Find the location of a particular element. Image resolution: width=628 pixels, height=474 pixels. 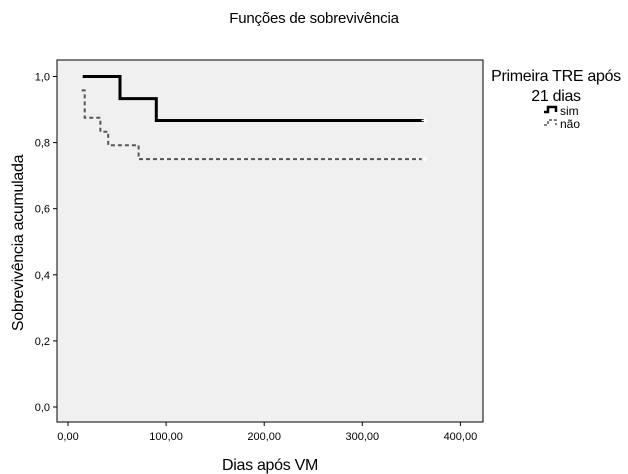

y-tick-label: 0,2 is located at coordinates (42, 342).